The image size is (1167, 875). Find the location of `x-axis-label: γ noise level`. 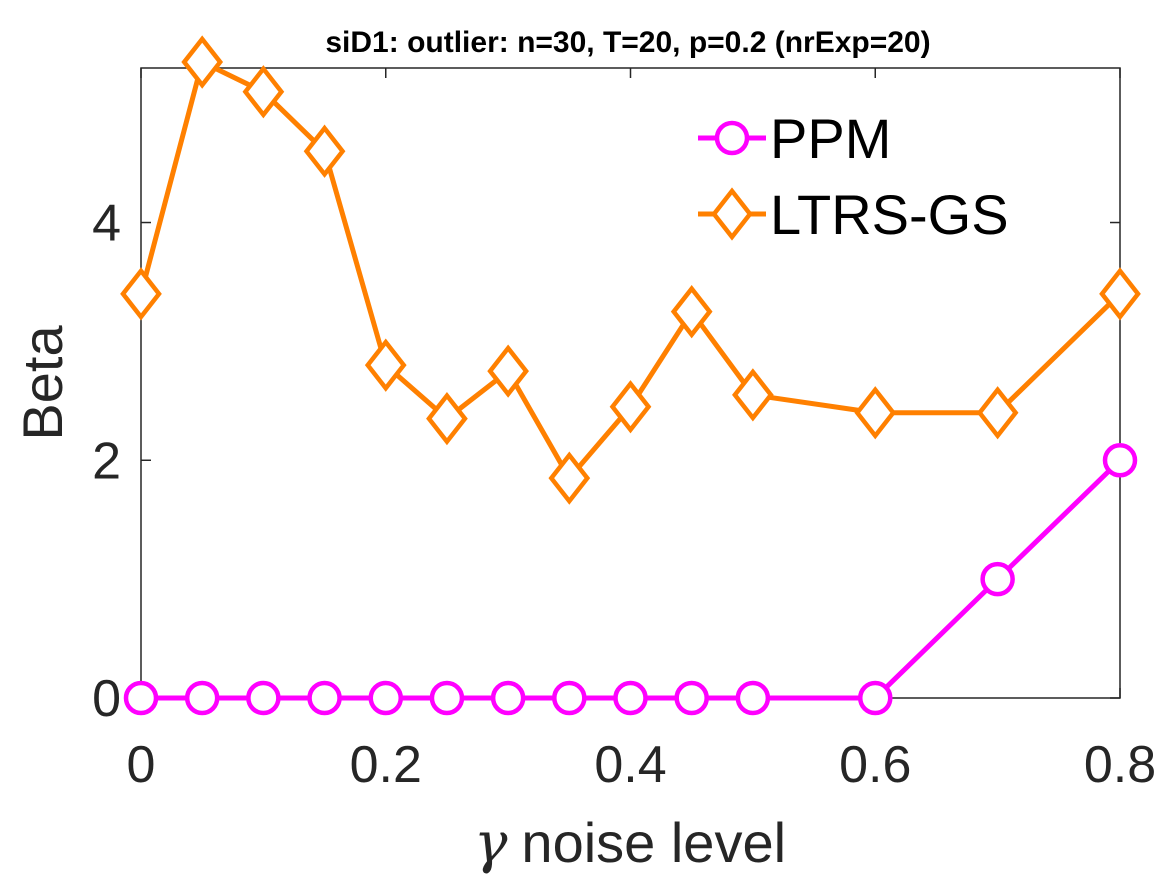

x-axis-label: γ noise level is located at coordinates (630, 843).